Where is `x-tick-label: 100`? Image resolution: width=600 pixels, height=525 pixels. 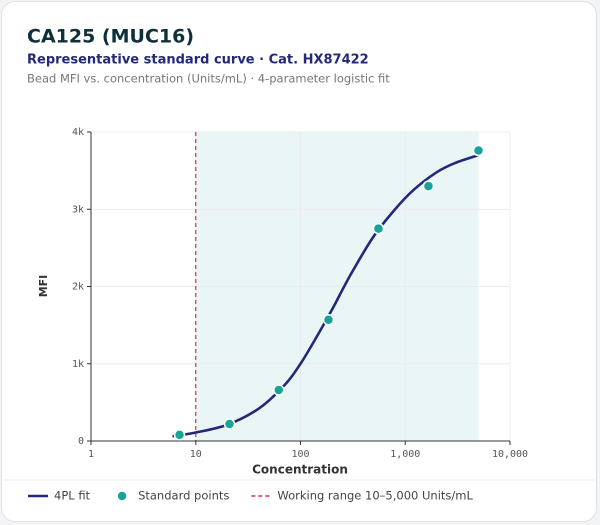 x-tick-label: 100 is located at coordinates (300, 454).